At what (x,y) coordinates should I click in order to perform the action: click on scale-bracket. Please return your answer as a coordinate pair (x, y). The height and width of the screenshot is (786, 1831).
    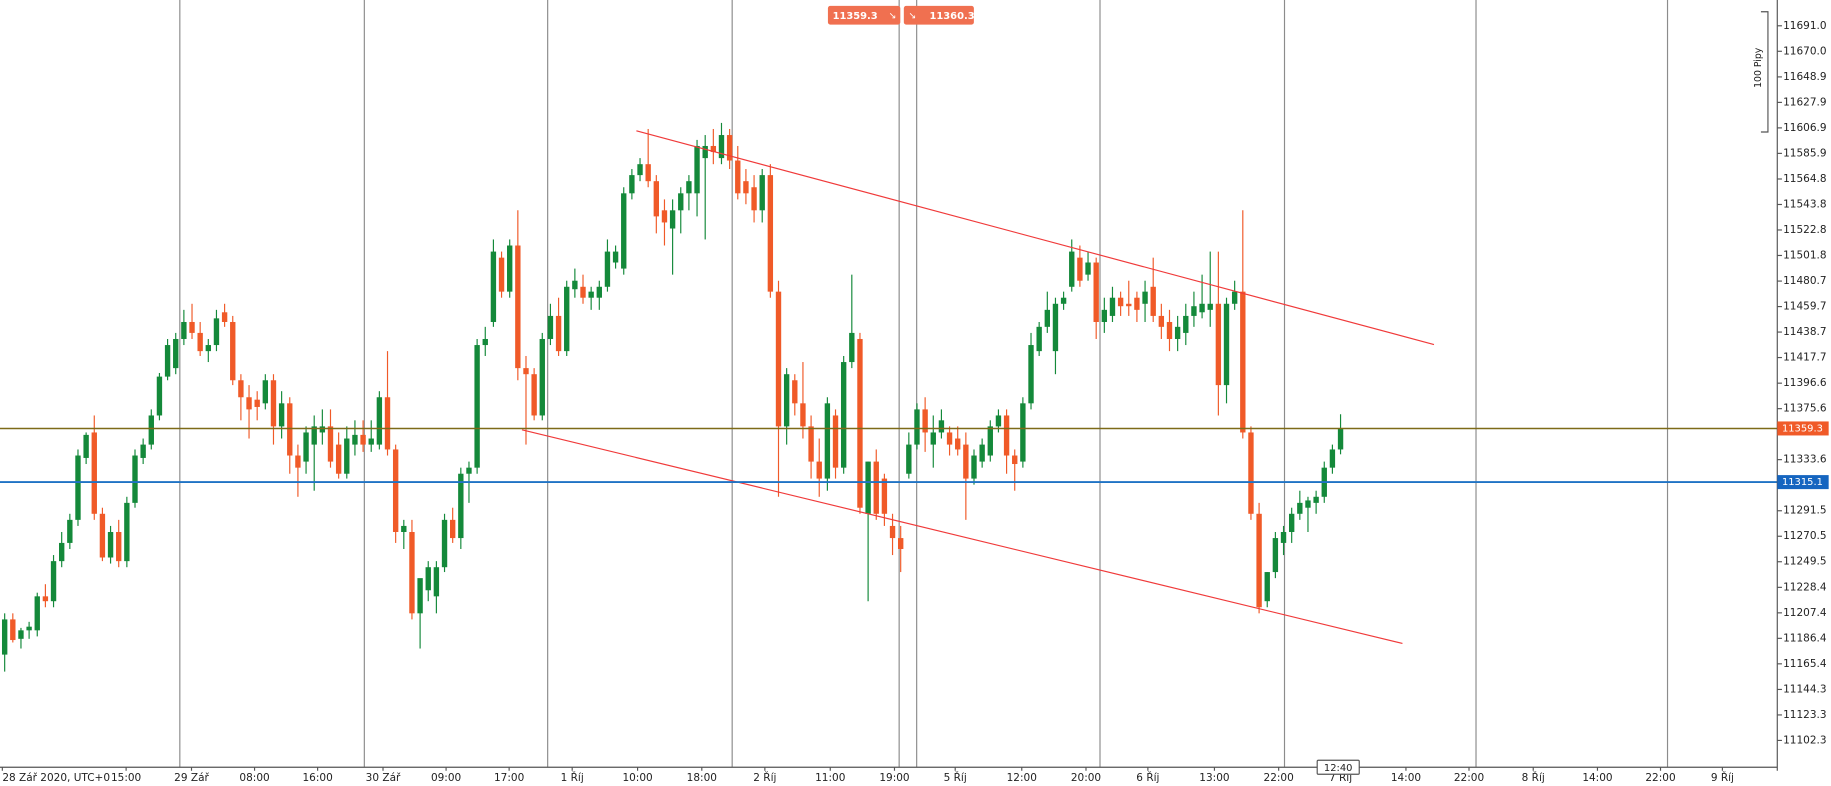
    Looking at the image, I should click on (1764, 72).